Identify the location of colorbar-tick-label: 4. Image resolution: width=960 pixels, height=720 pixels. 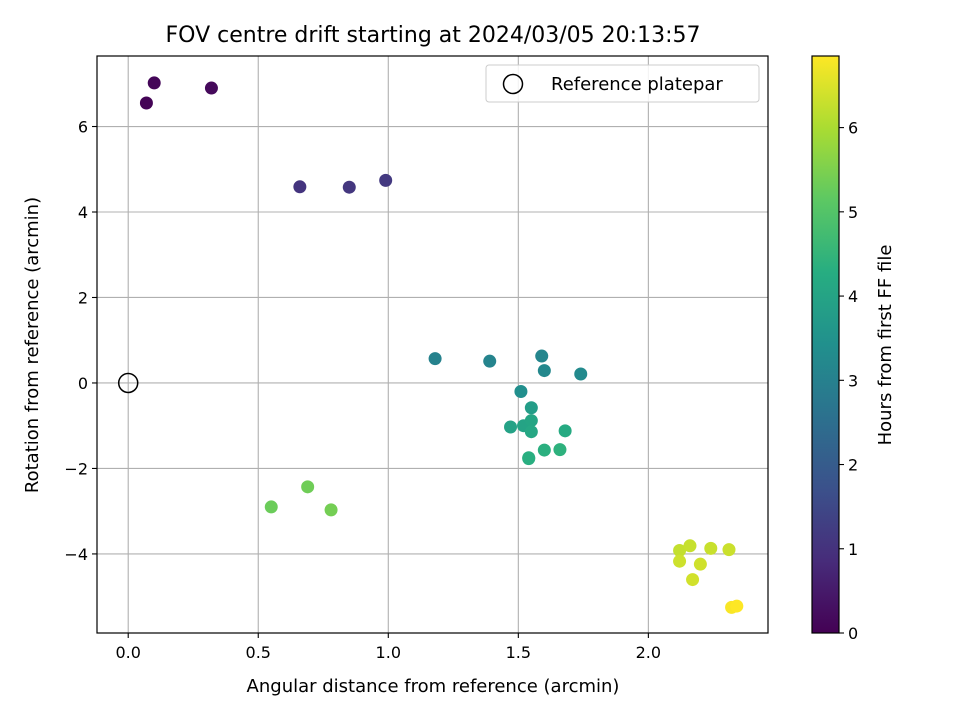
(853, 296).